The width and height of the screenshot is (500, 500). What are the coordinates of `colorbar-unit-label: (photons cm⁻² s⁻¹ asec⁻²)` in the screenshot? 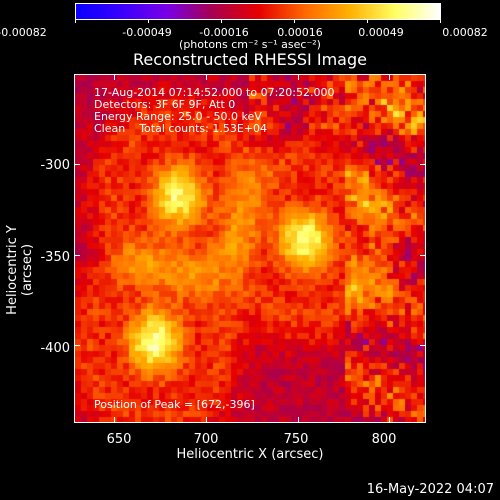 It's located at (250, 44).